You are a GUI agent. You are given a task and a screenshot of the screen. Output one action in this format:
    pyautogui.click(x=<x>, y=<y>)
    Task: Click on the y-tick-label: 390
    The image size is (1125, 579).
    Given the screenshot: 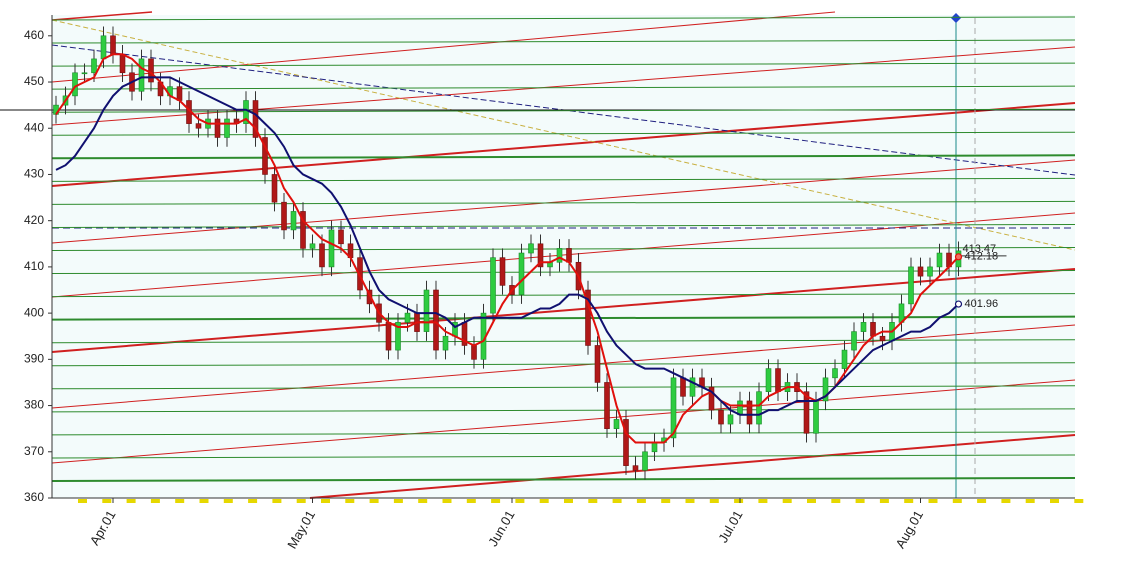 What is the action you would take?
    pyautogui.click(x=34, y=359)
    